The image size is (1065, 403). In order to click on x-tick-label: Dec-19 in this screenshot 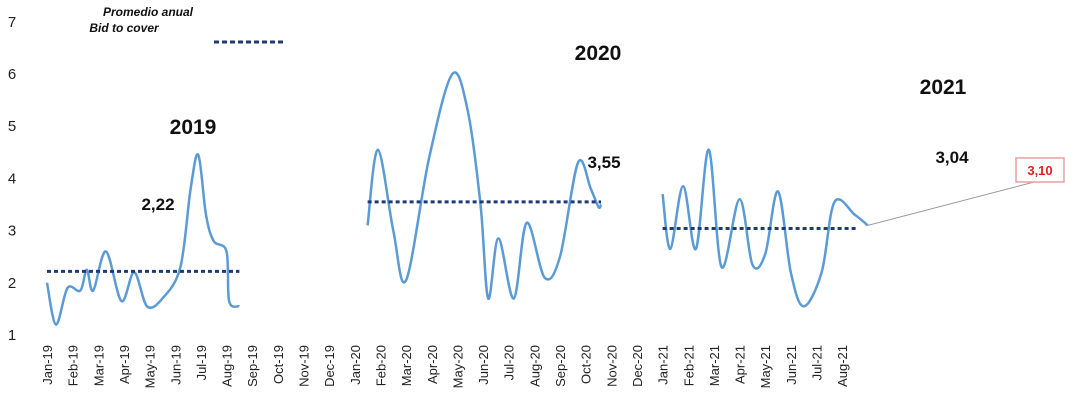, I will do `click(329, 366)`.